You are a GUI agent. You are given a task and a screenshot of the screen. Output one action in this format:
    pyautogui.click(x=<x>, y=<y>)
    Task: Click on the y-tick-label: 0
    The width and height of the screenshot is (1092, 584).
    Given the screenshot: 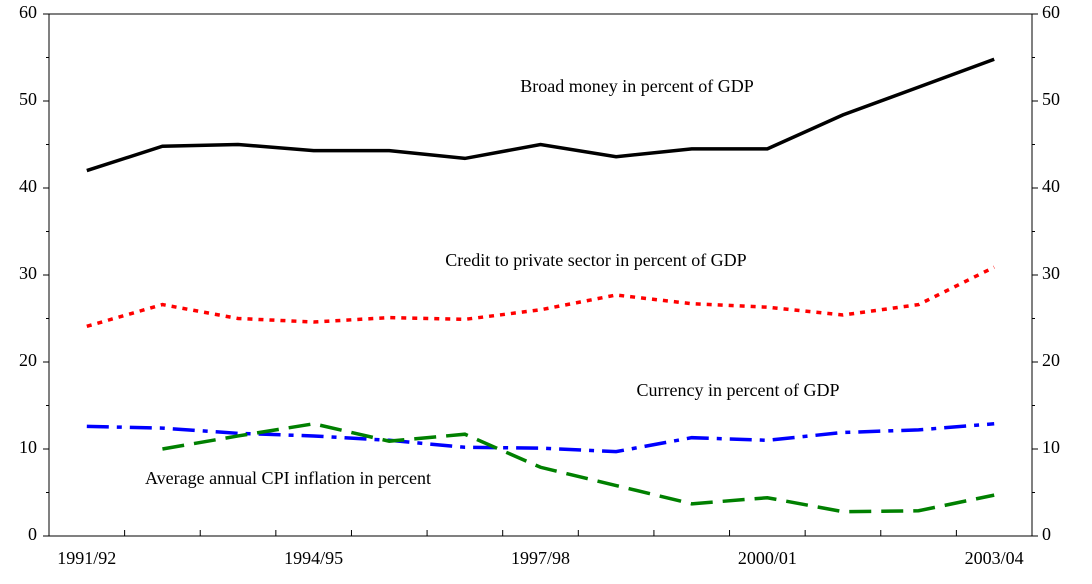 What is the action you would take?
    pyautogui.click(x=32, y=534)
    